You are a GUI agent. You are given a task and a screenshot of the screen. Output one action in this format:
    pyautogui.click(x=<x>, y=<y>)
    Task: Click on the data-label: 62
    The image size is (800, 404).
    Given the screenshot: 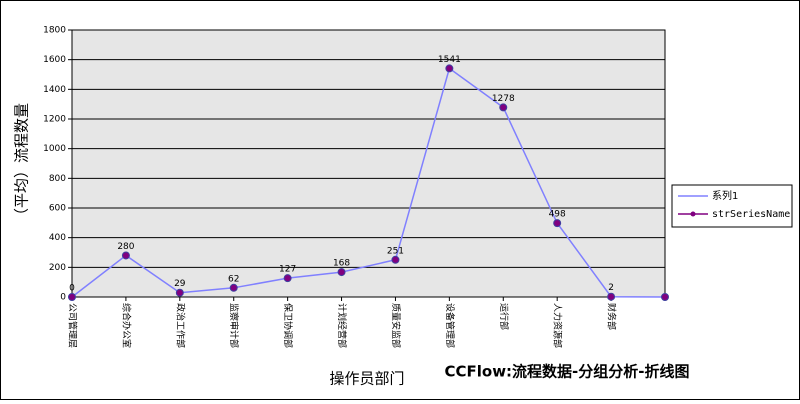 What is the action you would take?
    pyautogui.click(x=233, y=279)
    